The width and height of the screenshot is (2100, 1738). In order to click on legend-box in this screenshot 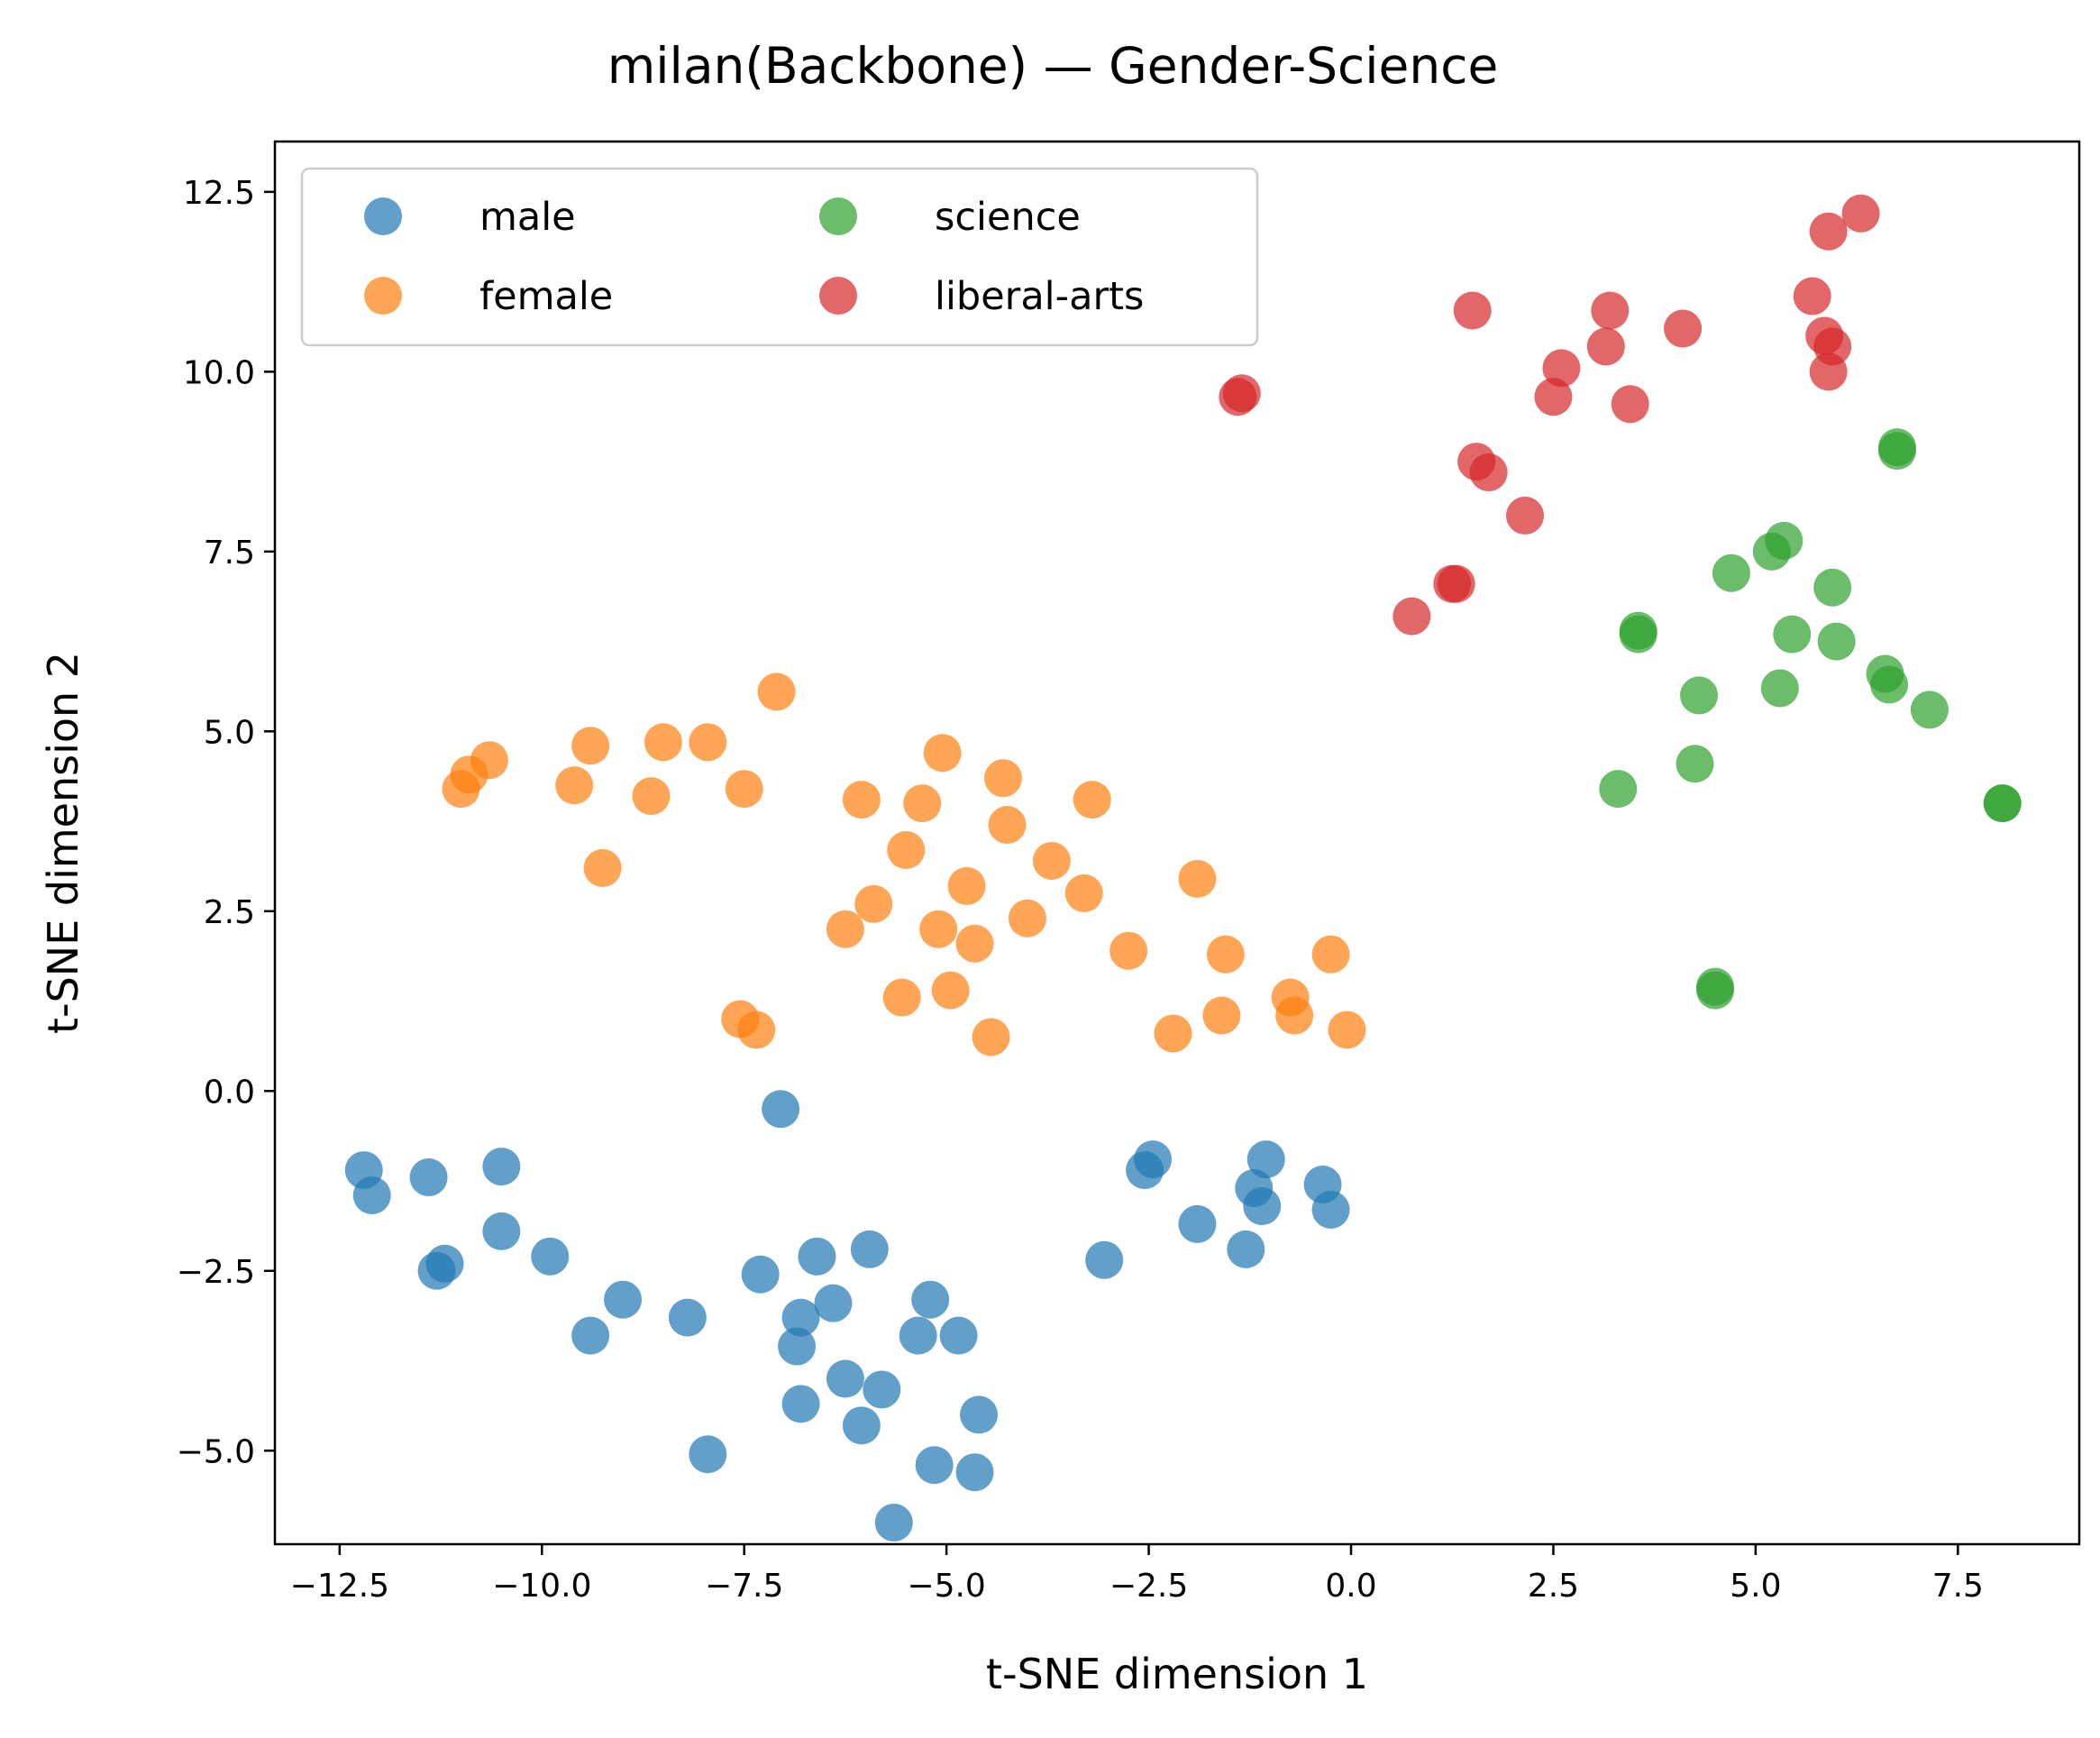, I will do `click(779, 257)`.